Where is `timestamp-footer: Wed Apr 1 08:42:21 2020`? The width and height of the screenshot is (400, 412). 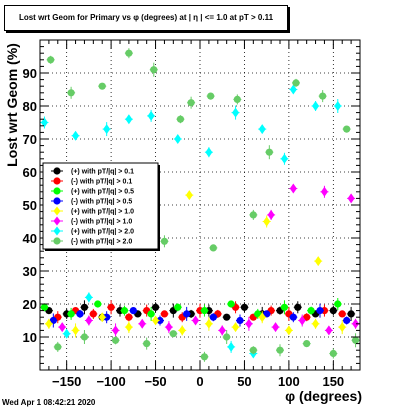
timestamp-footer: Wed Apr 1 08:42:21 2020 is located at coordinates (49, 402).